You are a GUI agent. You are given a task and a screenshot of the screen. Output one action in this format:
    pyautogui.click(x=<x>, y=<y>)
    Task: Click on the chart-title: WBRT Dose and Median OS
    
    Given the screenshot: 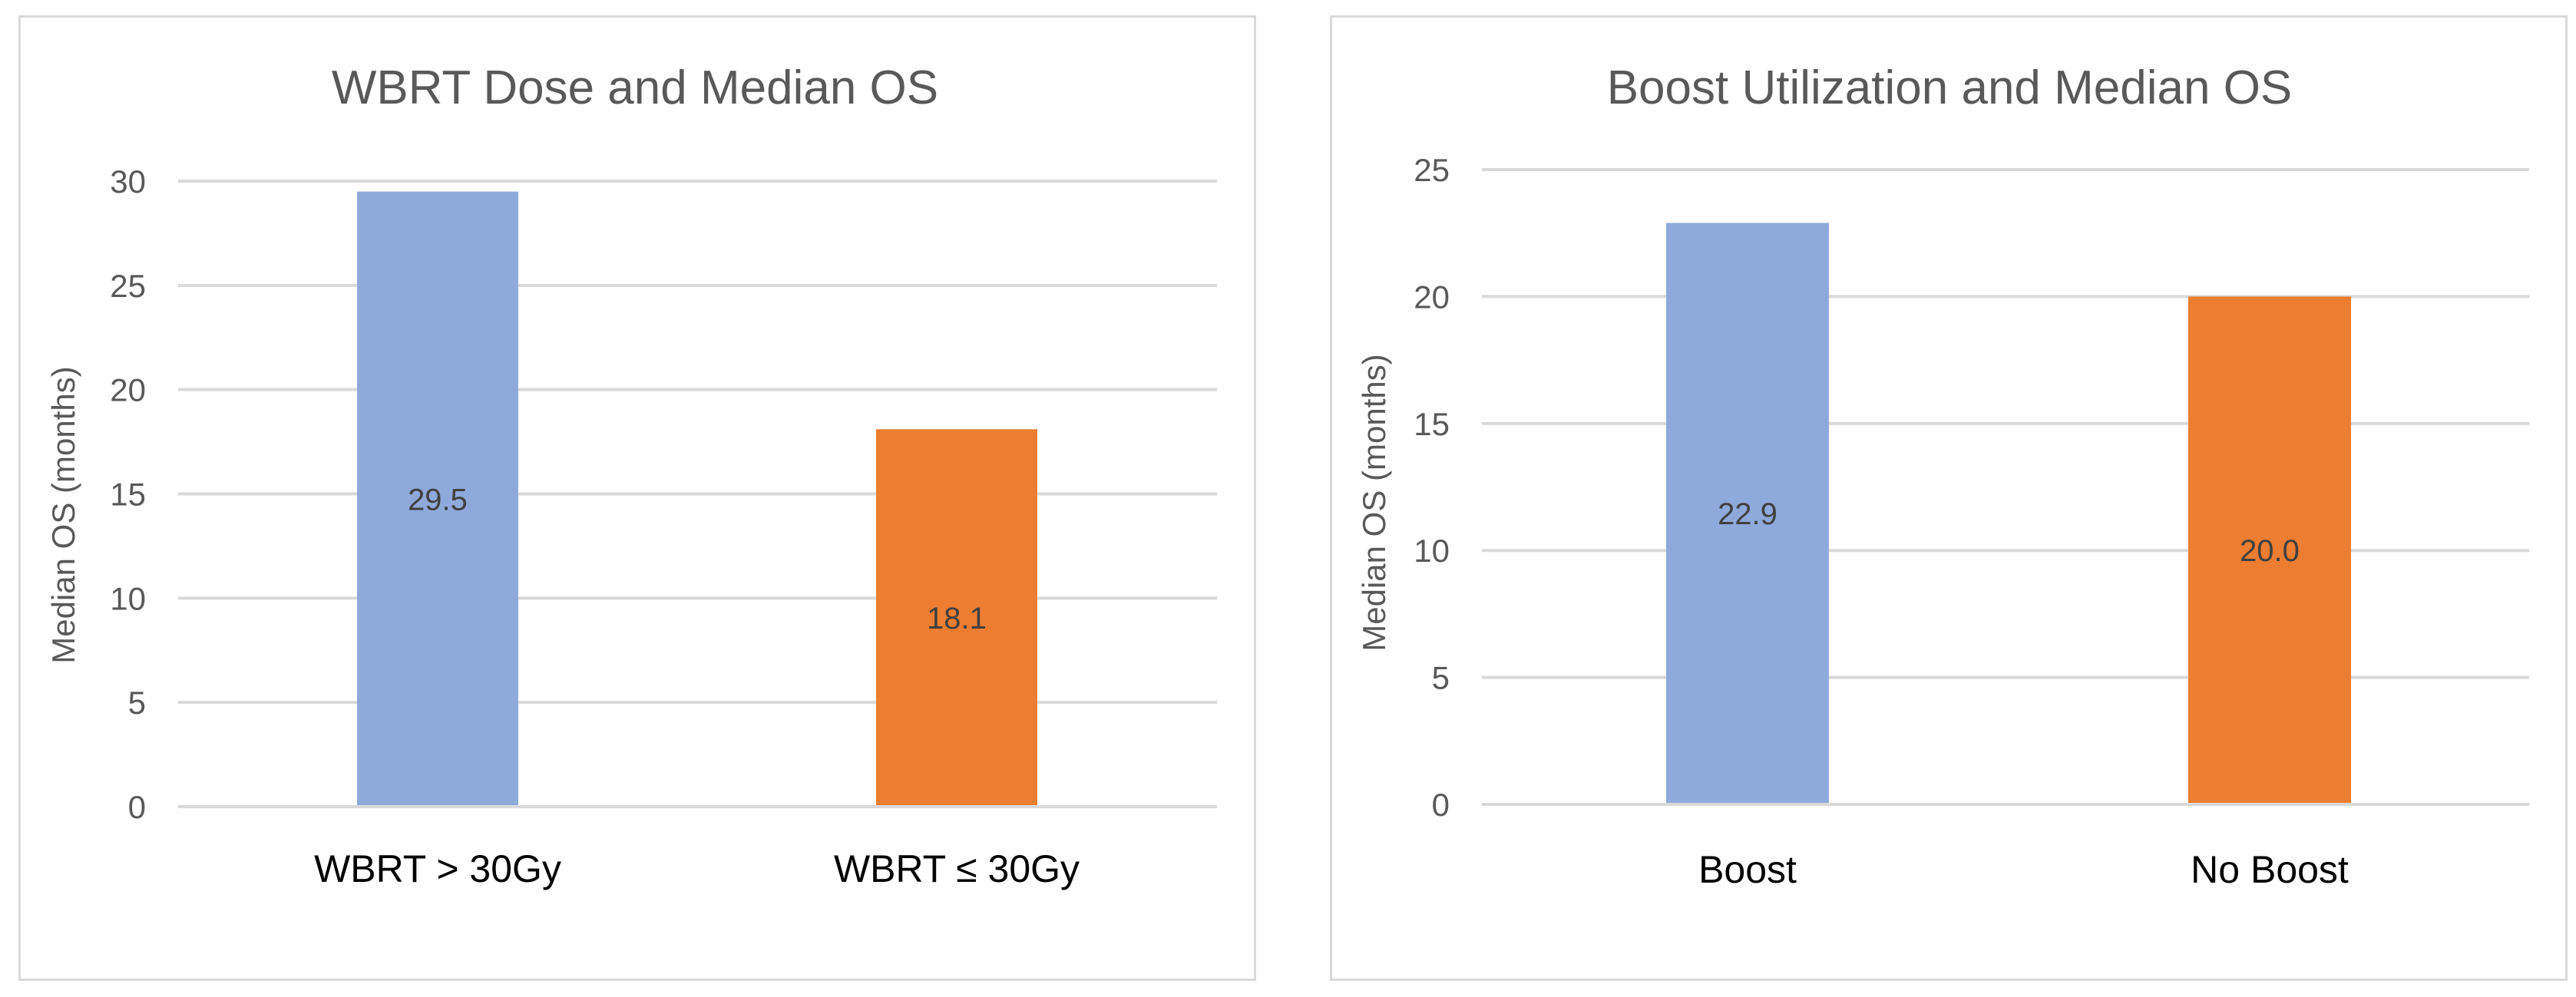 What is the action you would take?
    pyautogui.click(x=635, y=88)
    